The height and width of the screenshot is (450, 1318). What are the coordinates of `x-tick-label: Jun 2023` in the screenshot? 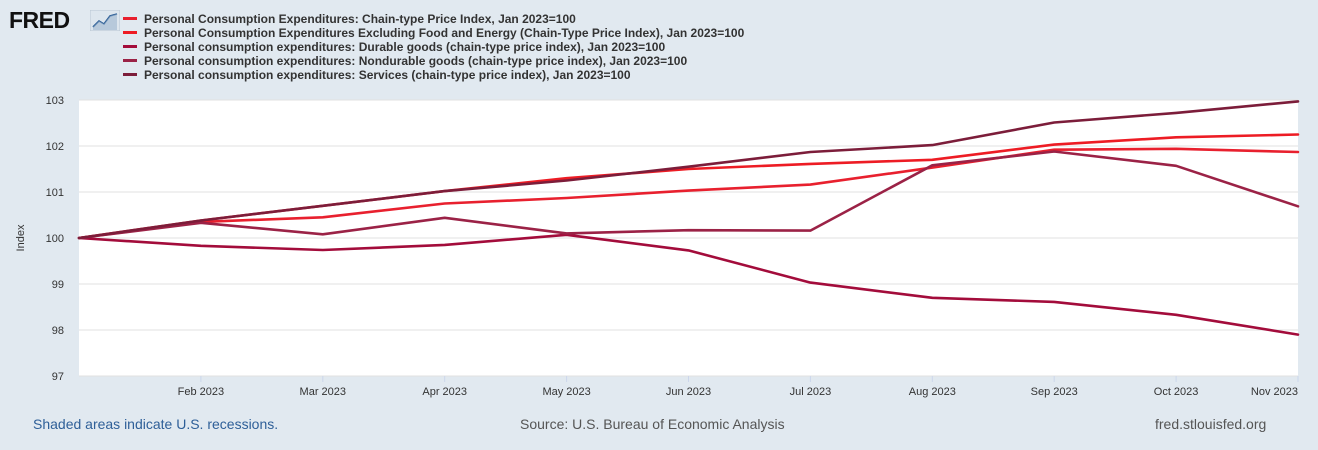 It's located at (688, 392).